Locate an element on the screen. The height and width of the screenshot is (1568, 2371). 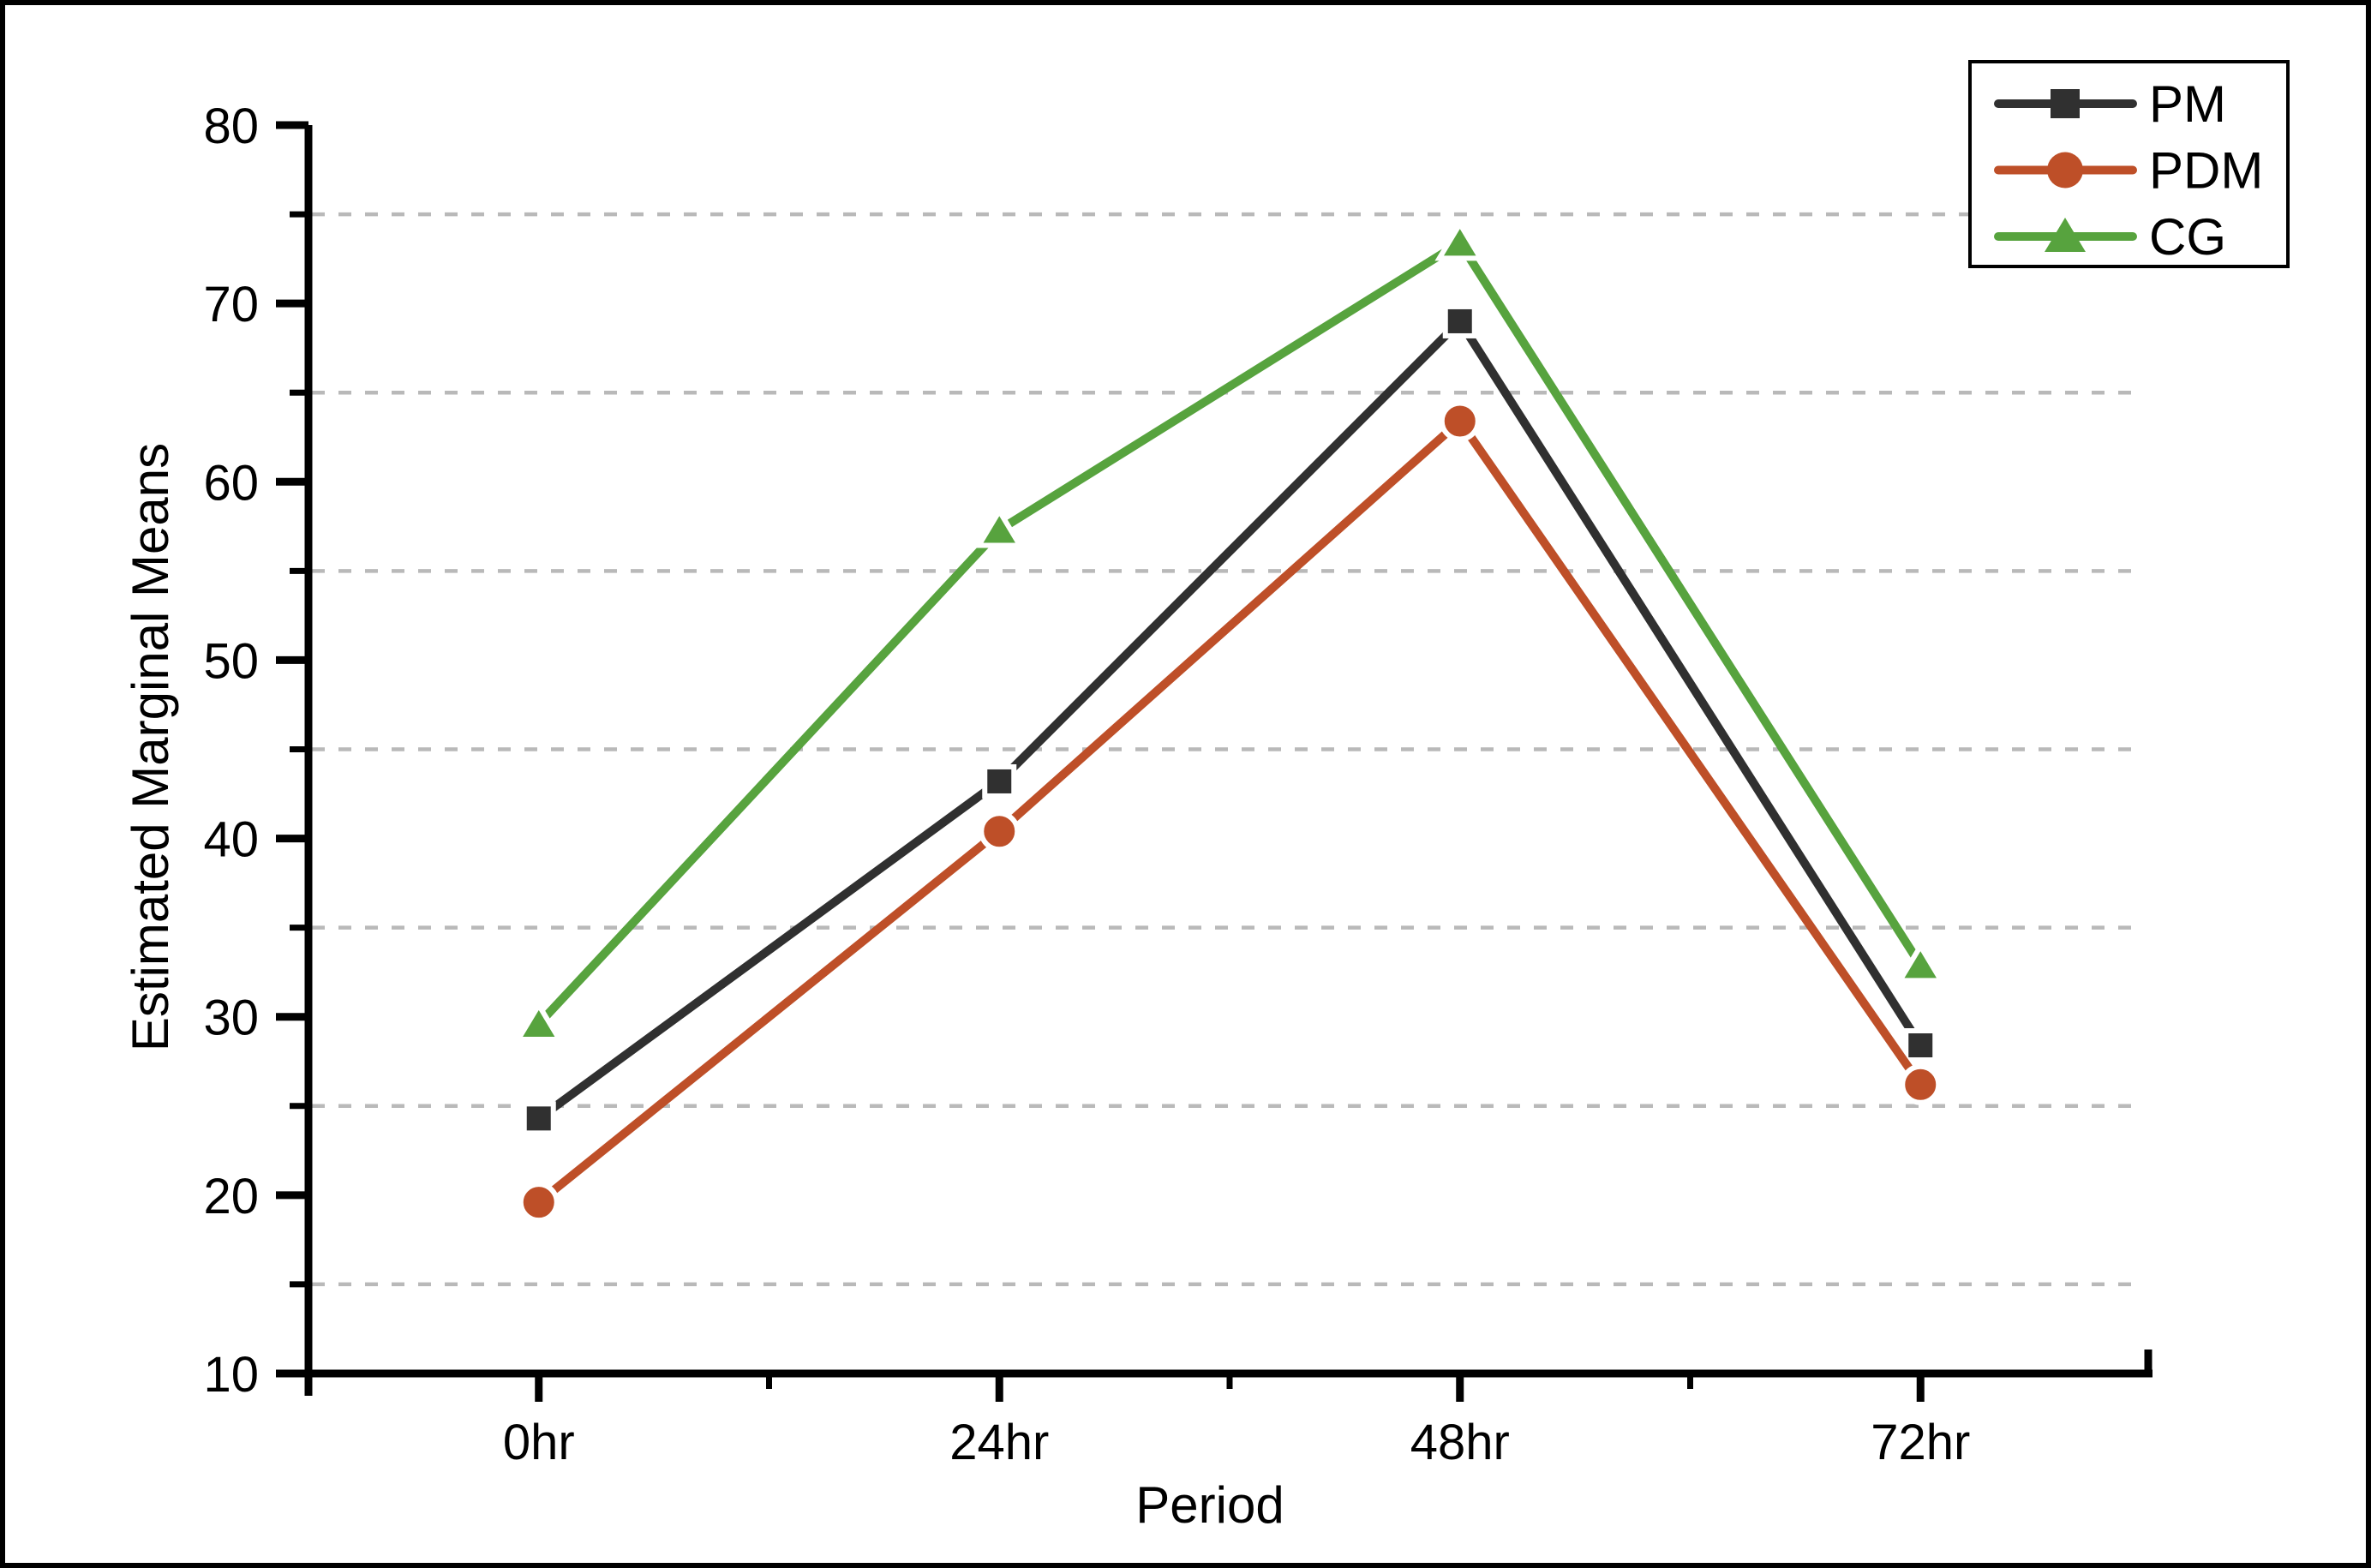
legend-label-cg: CG is located at coordinates (2187, 237).